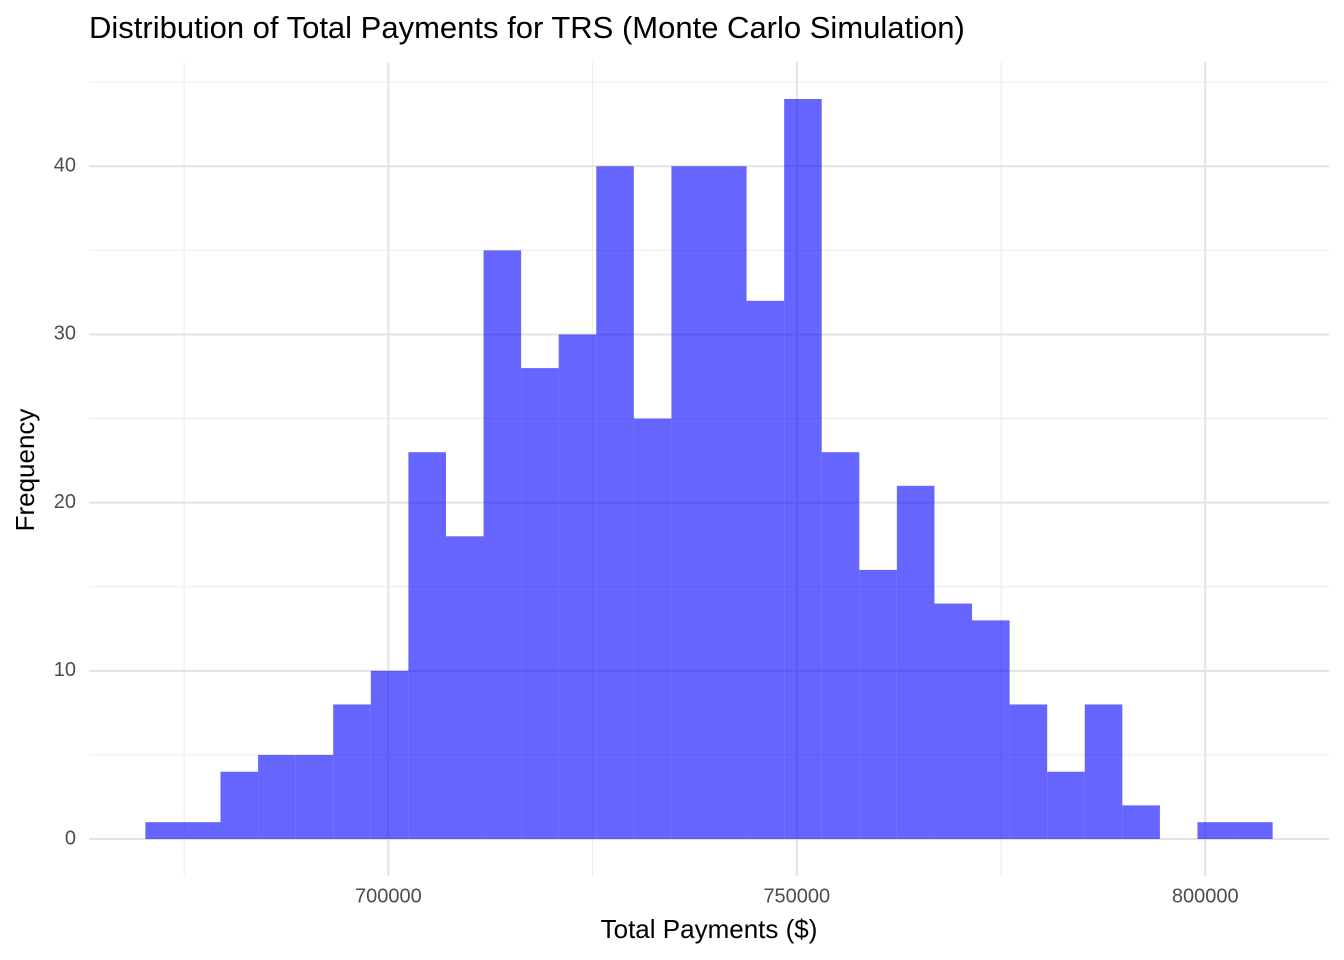  What do you see at coordinates (25, 470) in the screenshot?
I see `y-axis-label: Frequency` at bounding box center [25, 470].